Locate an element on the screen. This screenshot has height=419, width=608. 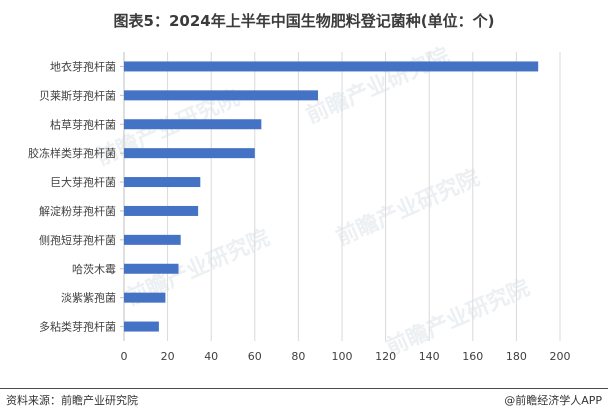
x-tick-label: 100 is located at coordinates (342, 356).